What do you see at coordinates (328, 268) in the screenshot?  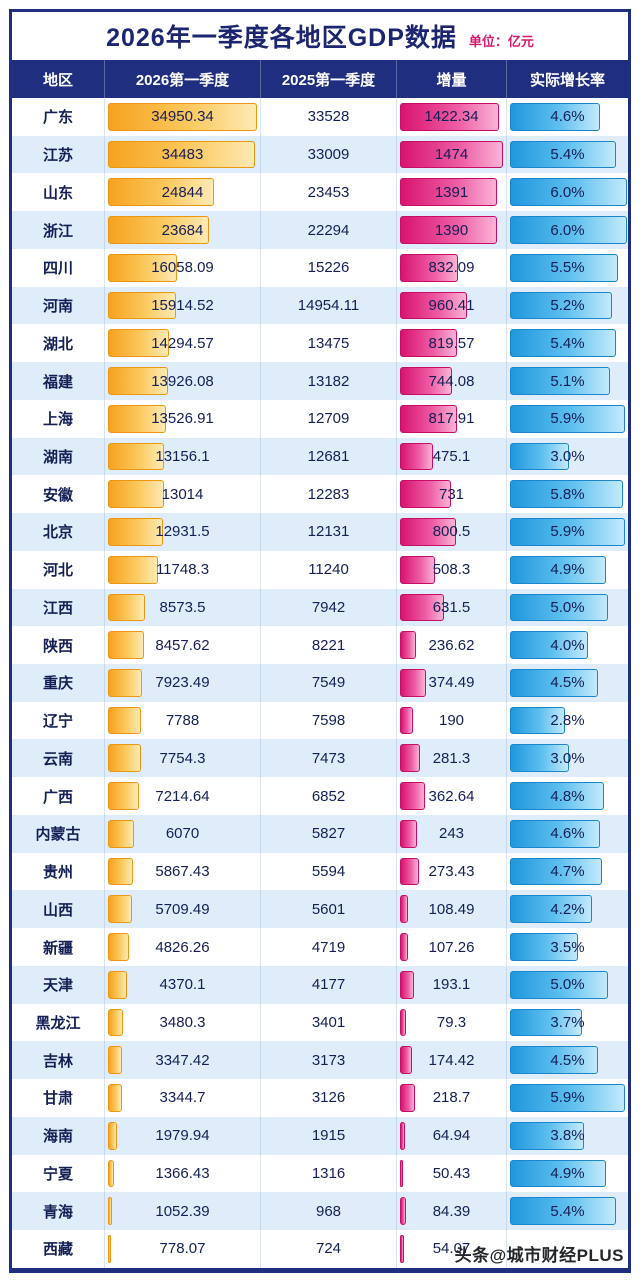 I see `q2025-value: 15226` at bounding box center [328, 268].